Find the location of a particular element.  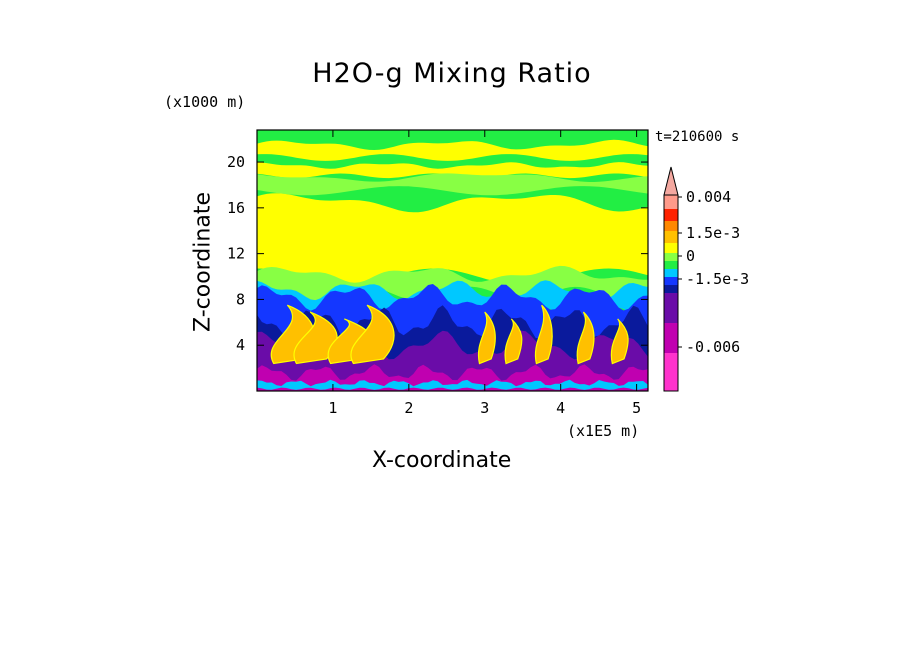

x-tick-label: 5 is located at coordinates (636, 408).